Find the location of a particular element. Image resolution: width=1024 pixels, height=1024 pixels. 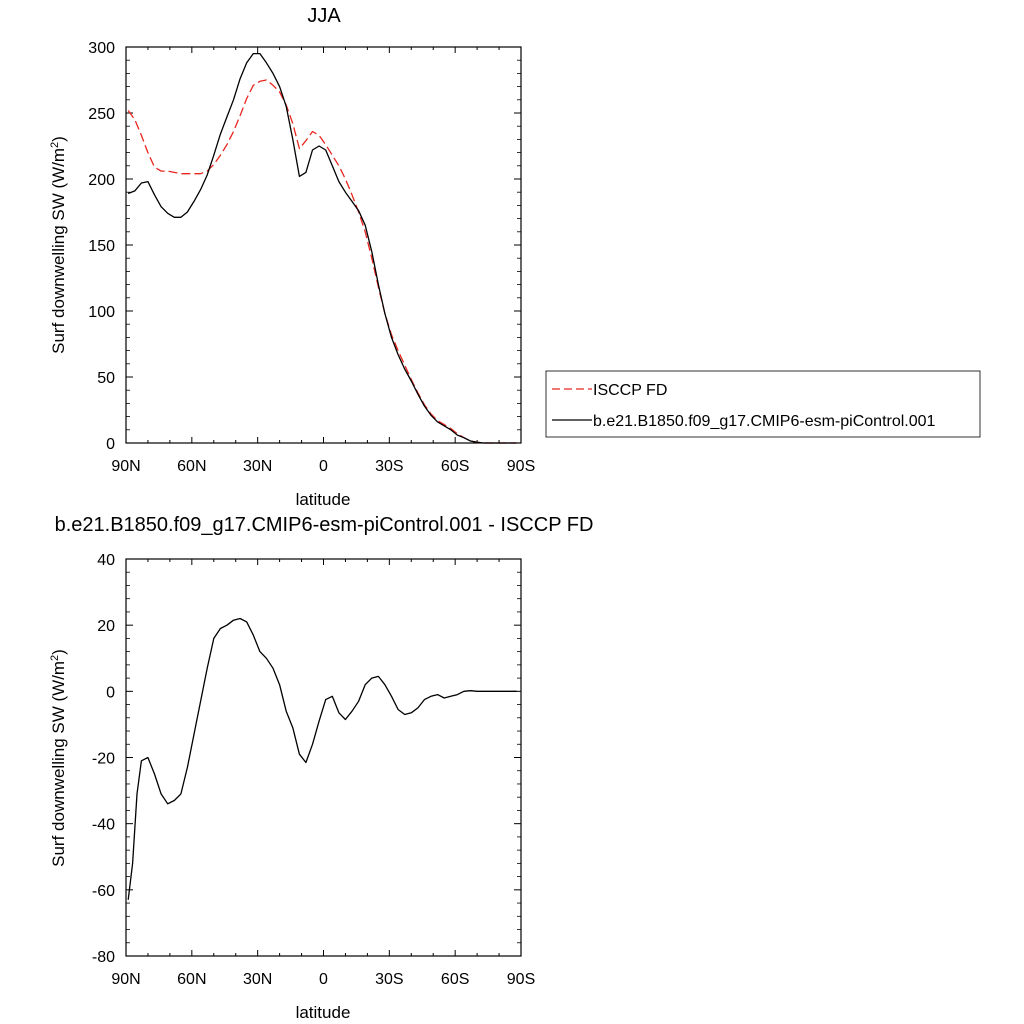

bottom-x-tick-label: 60N is located at coordinates (191, 979).